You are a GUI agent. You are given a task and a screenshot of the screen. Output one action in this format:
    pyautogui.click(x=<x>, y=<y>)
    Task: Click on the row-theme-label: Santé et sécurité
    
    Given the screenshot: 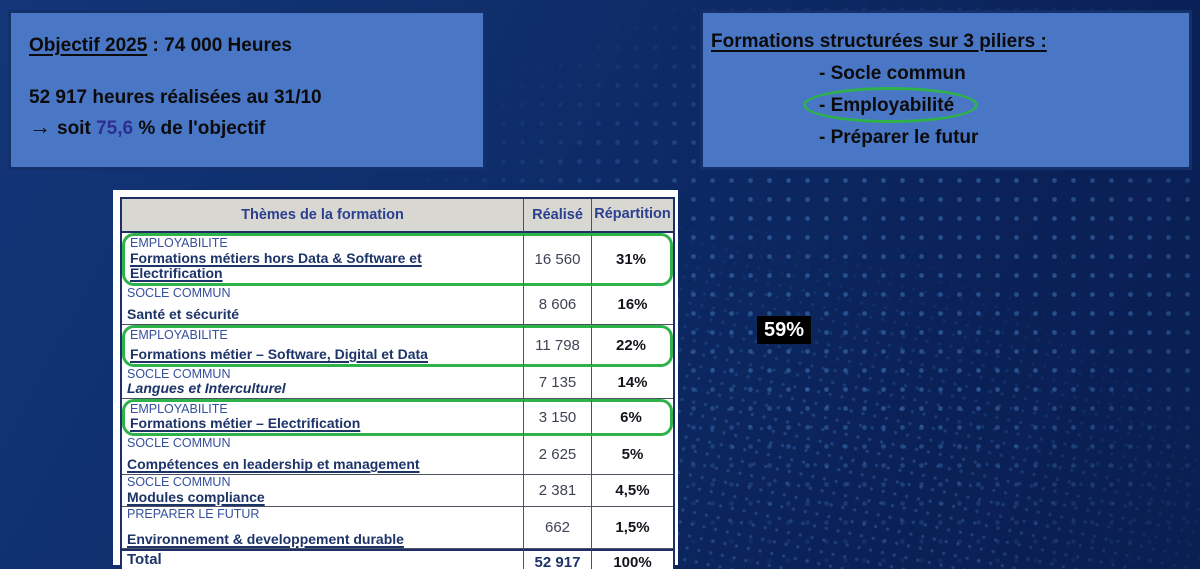 What is the action you would take?
    pyautogui.click(x=183, y=314)
    